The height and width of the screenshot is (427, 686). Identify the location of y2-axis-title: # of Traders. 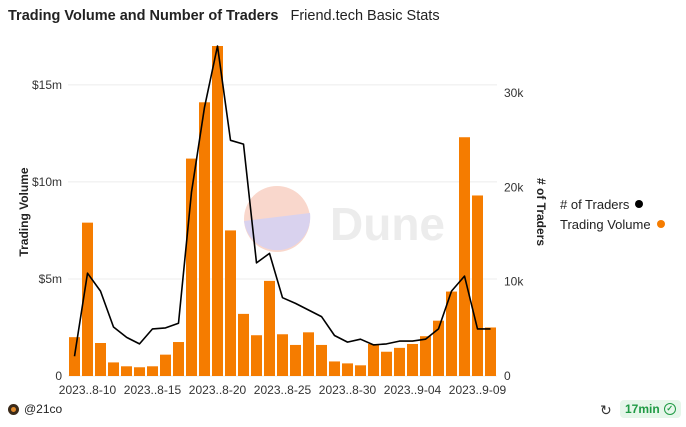
(541, 212).